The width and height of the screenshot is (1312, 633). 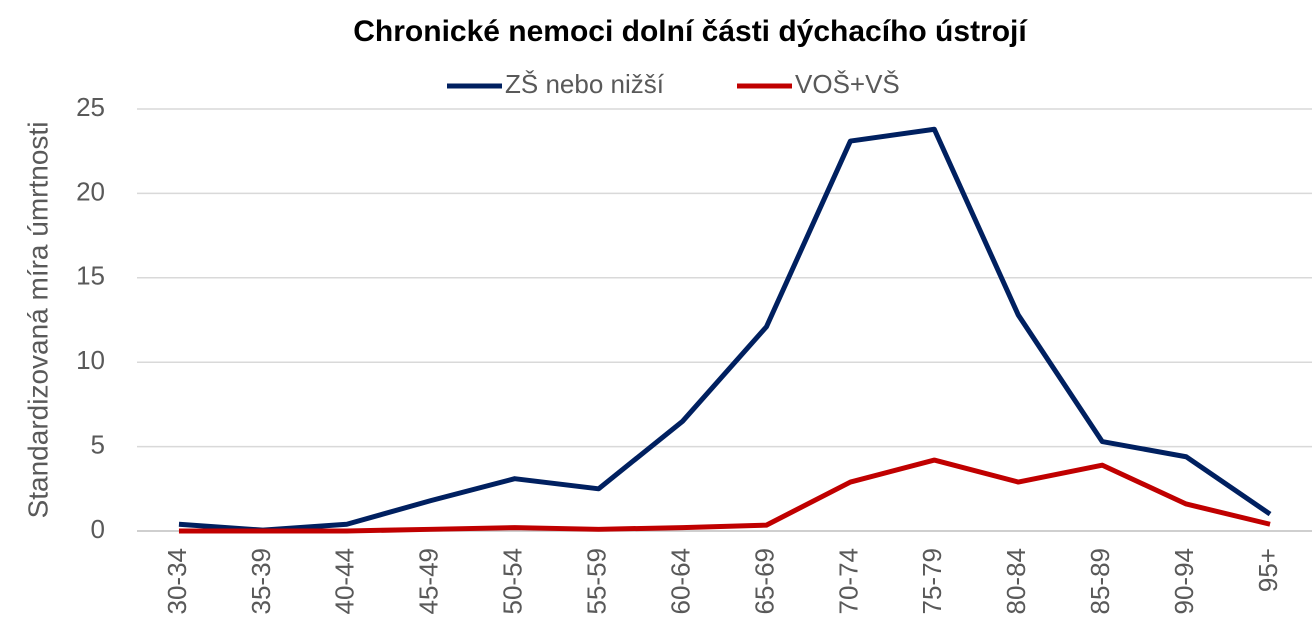 What do you see at coordinates (90, 191) in the screenshot?
I see `y-tick-label: 20` at bounding box center [90, 191].